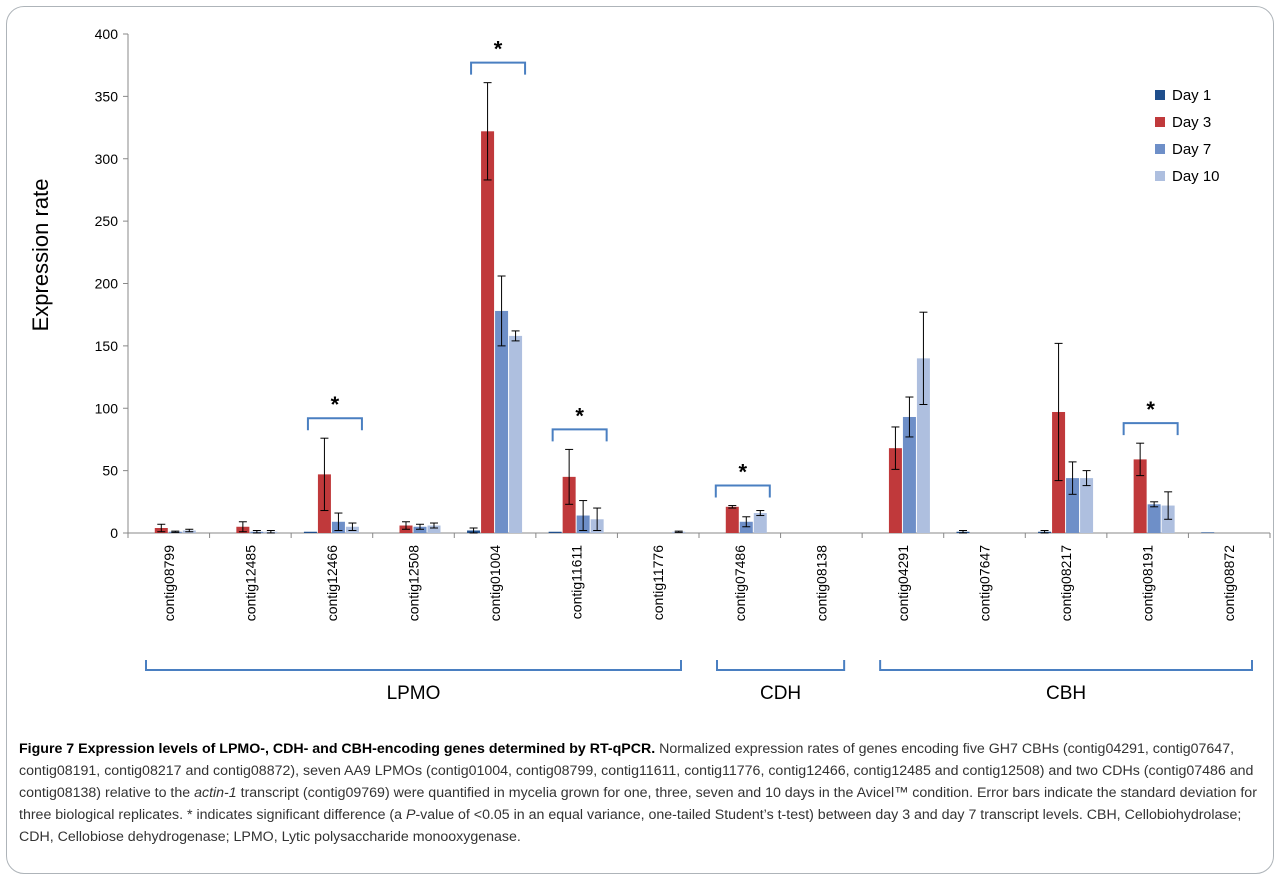 The height and width of the screenshot is (881, 1282). I want to click on category-label: contig08217, so click(1066, 583).